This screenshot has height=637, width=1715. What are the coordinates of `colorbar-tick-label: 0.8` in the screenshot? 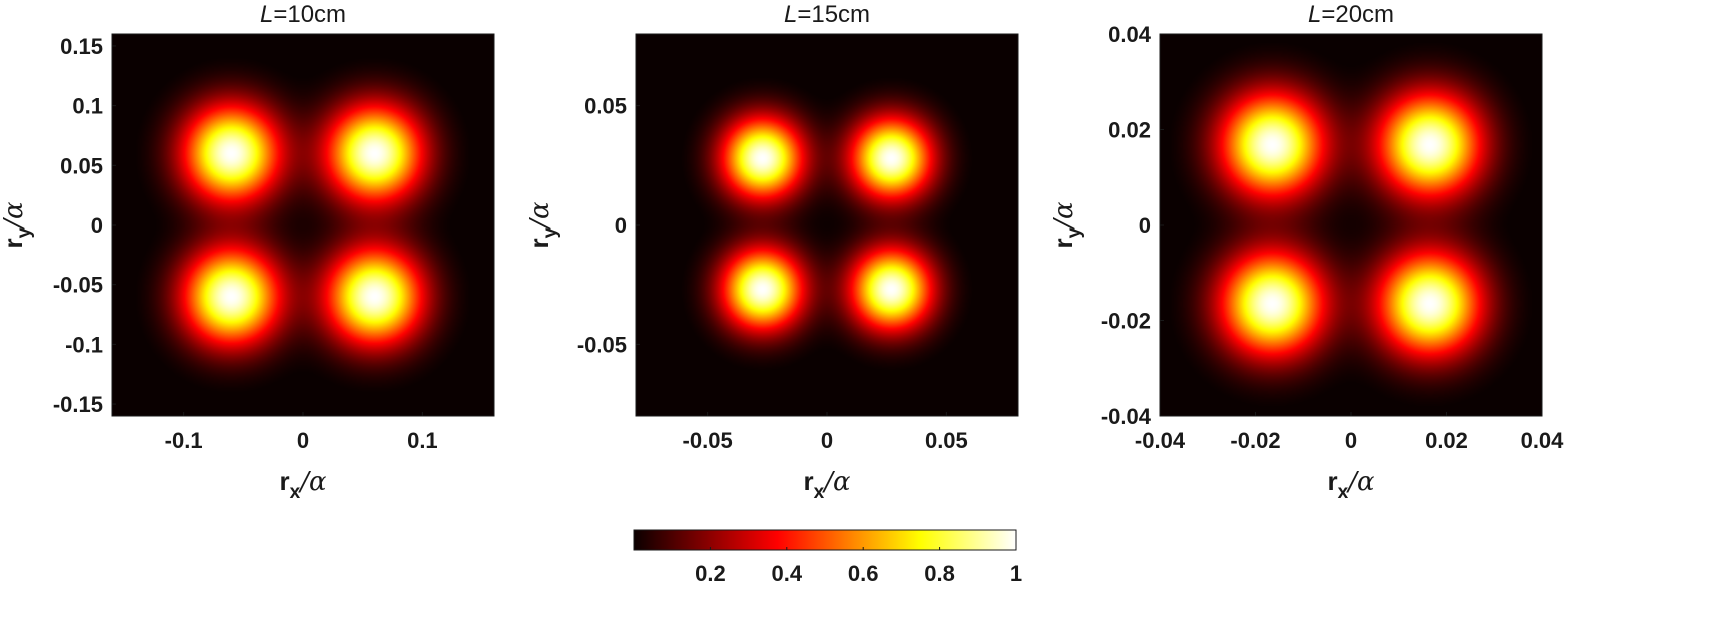 It's located at (939, 573).